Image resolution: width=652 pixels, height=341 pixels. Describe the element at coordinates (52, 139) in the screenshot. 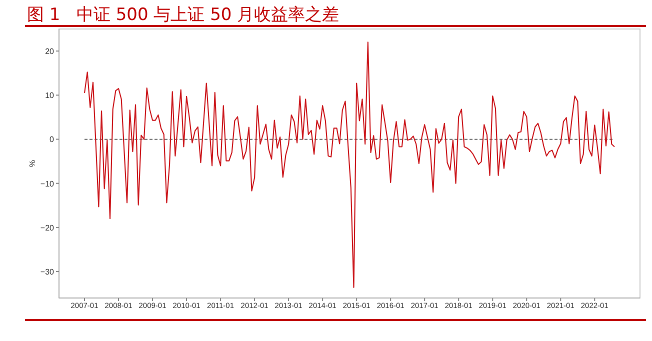

I see `y-tick-label: 0` at that location.